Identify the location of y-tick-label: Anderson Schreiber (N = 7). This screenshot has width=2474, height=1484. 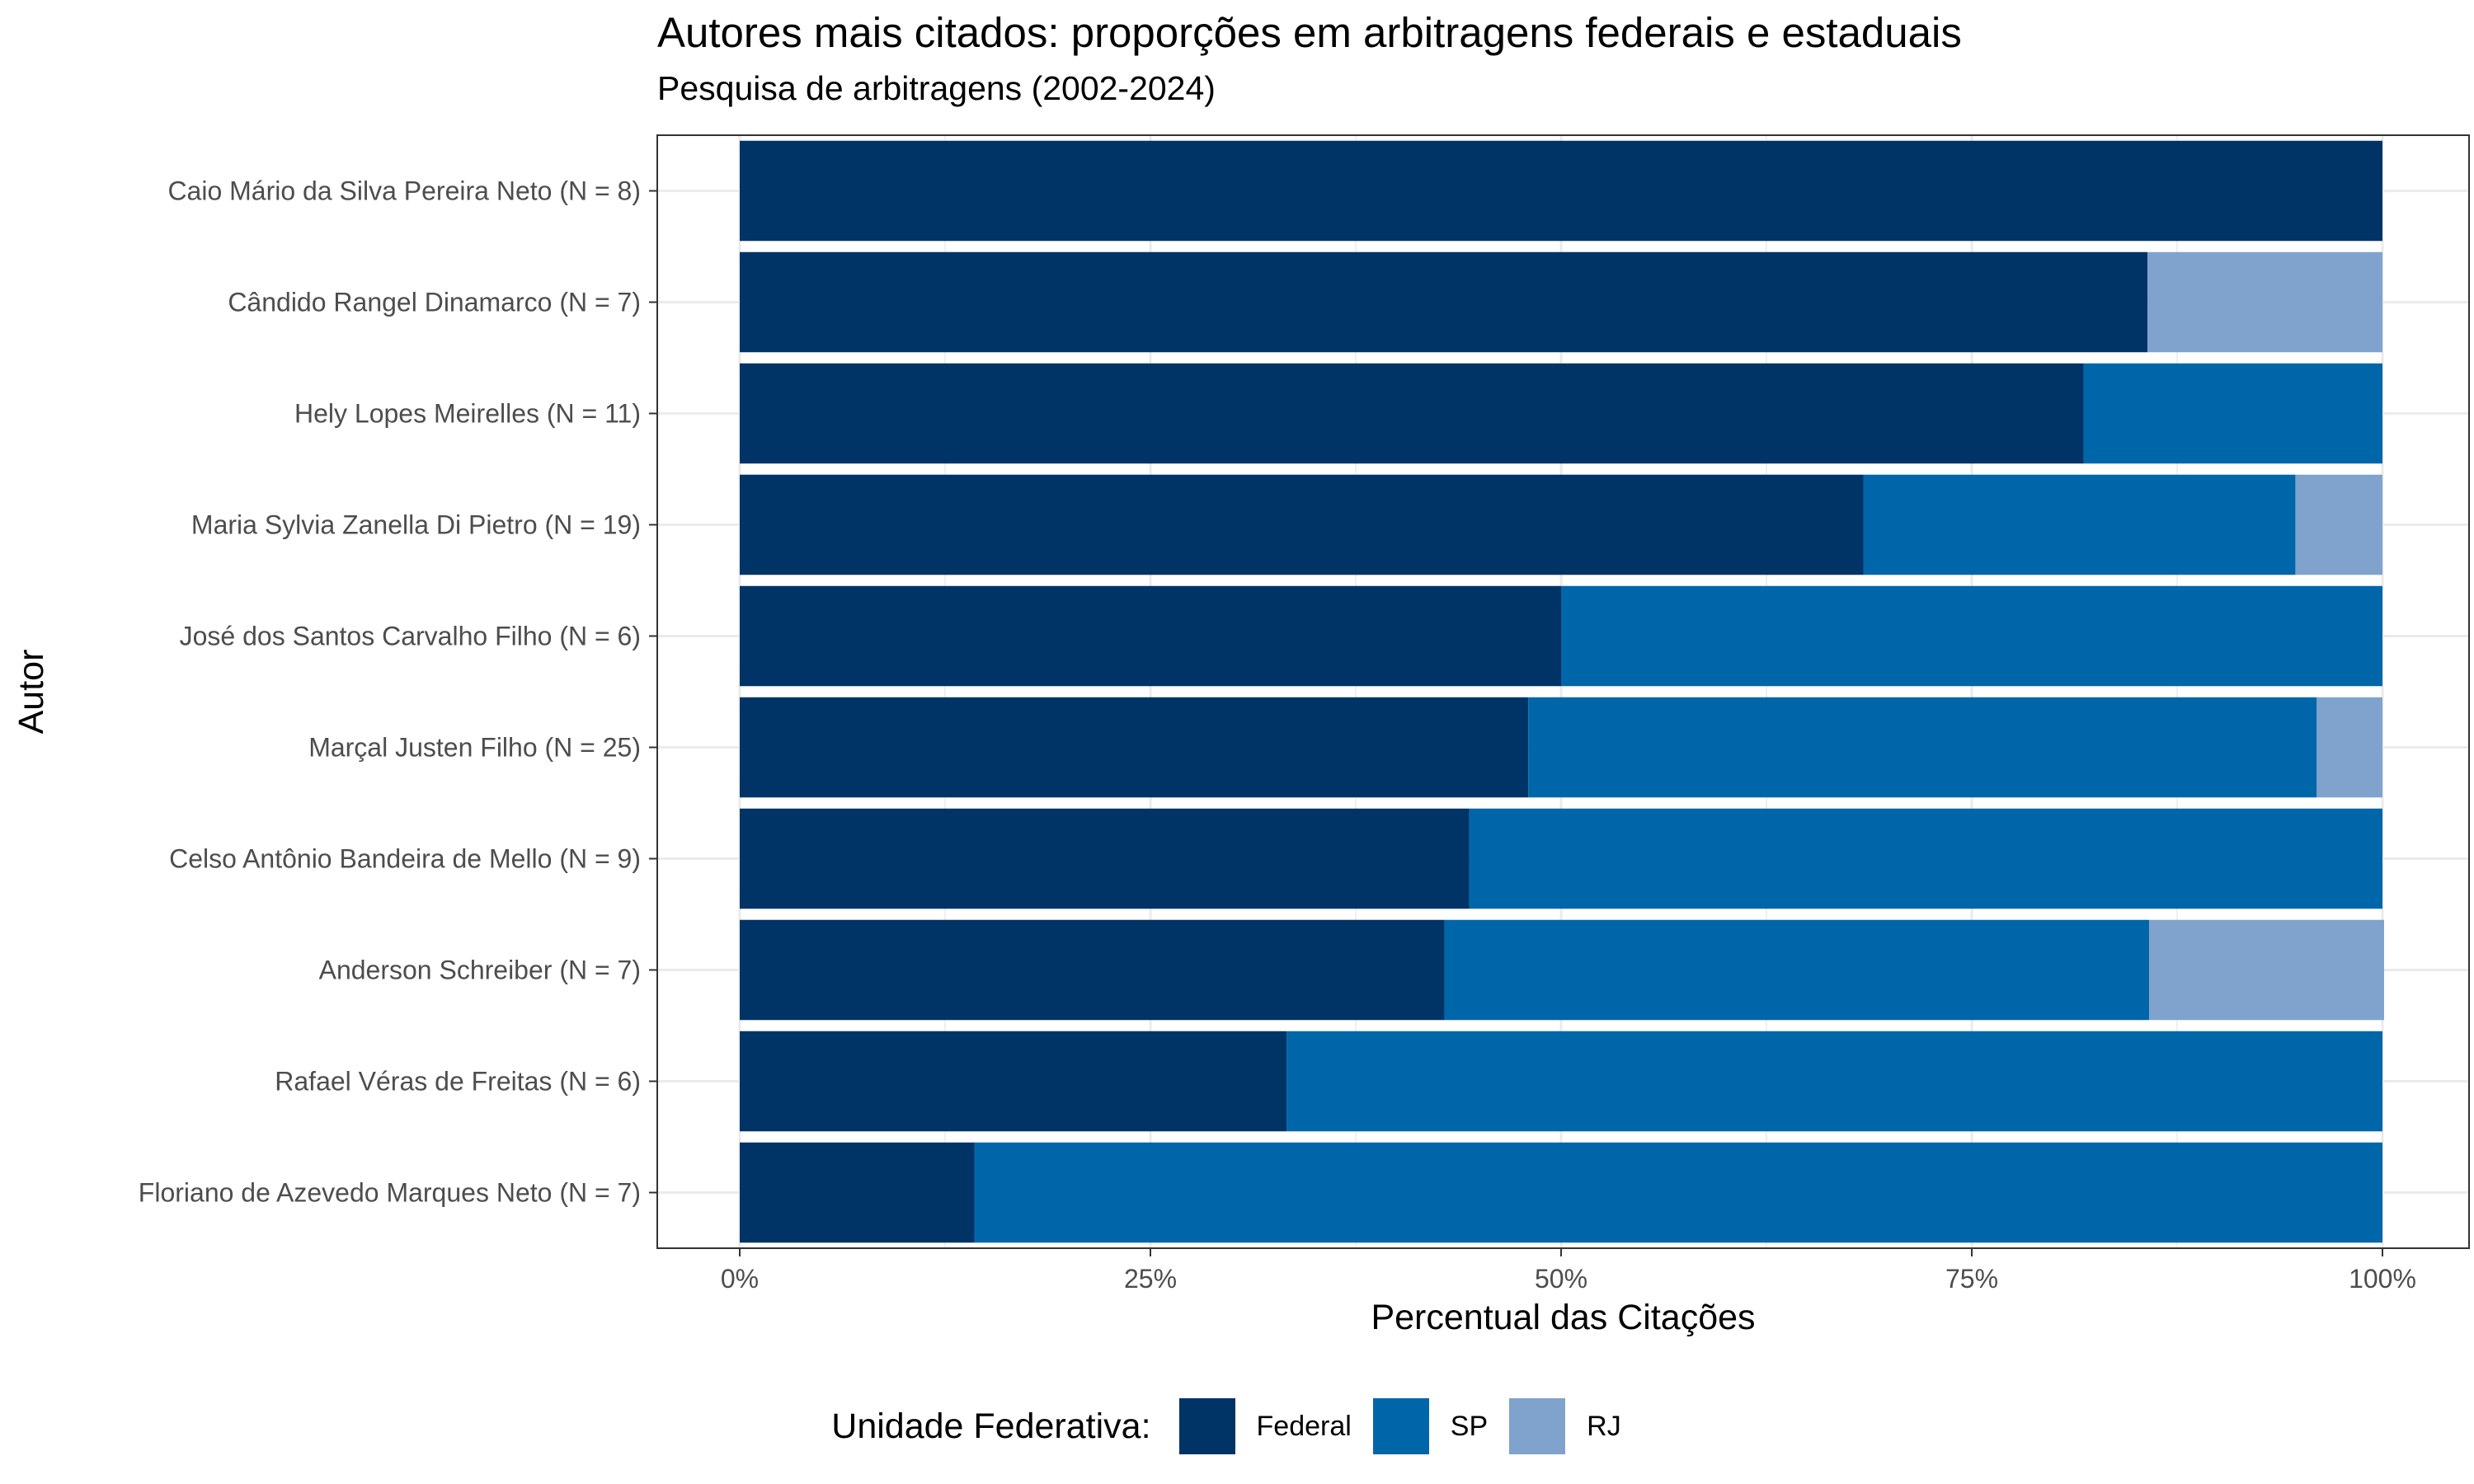
(480, 970).